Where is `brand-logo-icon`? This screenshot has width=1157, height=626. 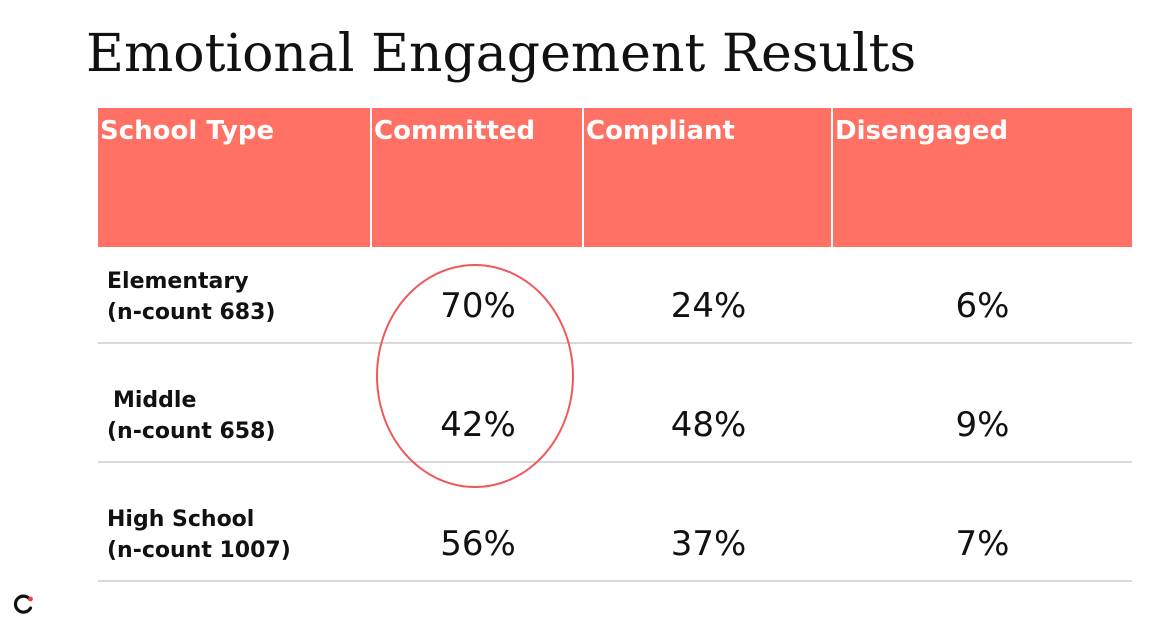 brand-logo-icon is located at coordinates (23, 604).